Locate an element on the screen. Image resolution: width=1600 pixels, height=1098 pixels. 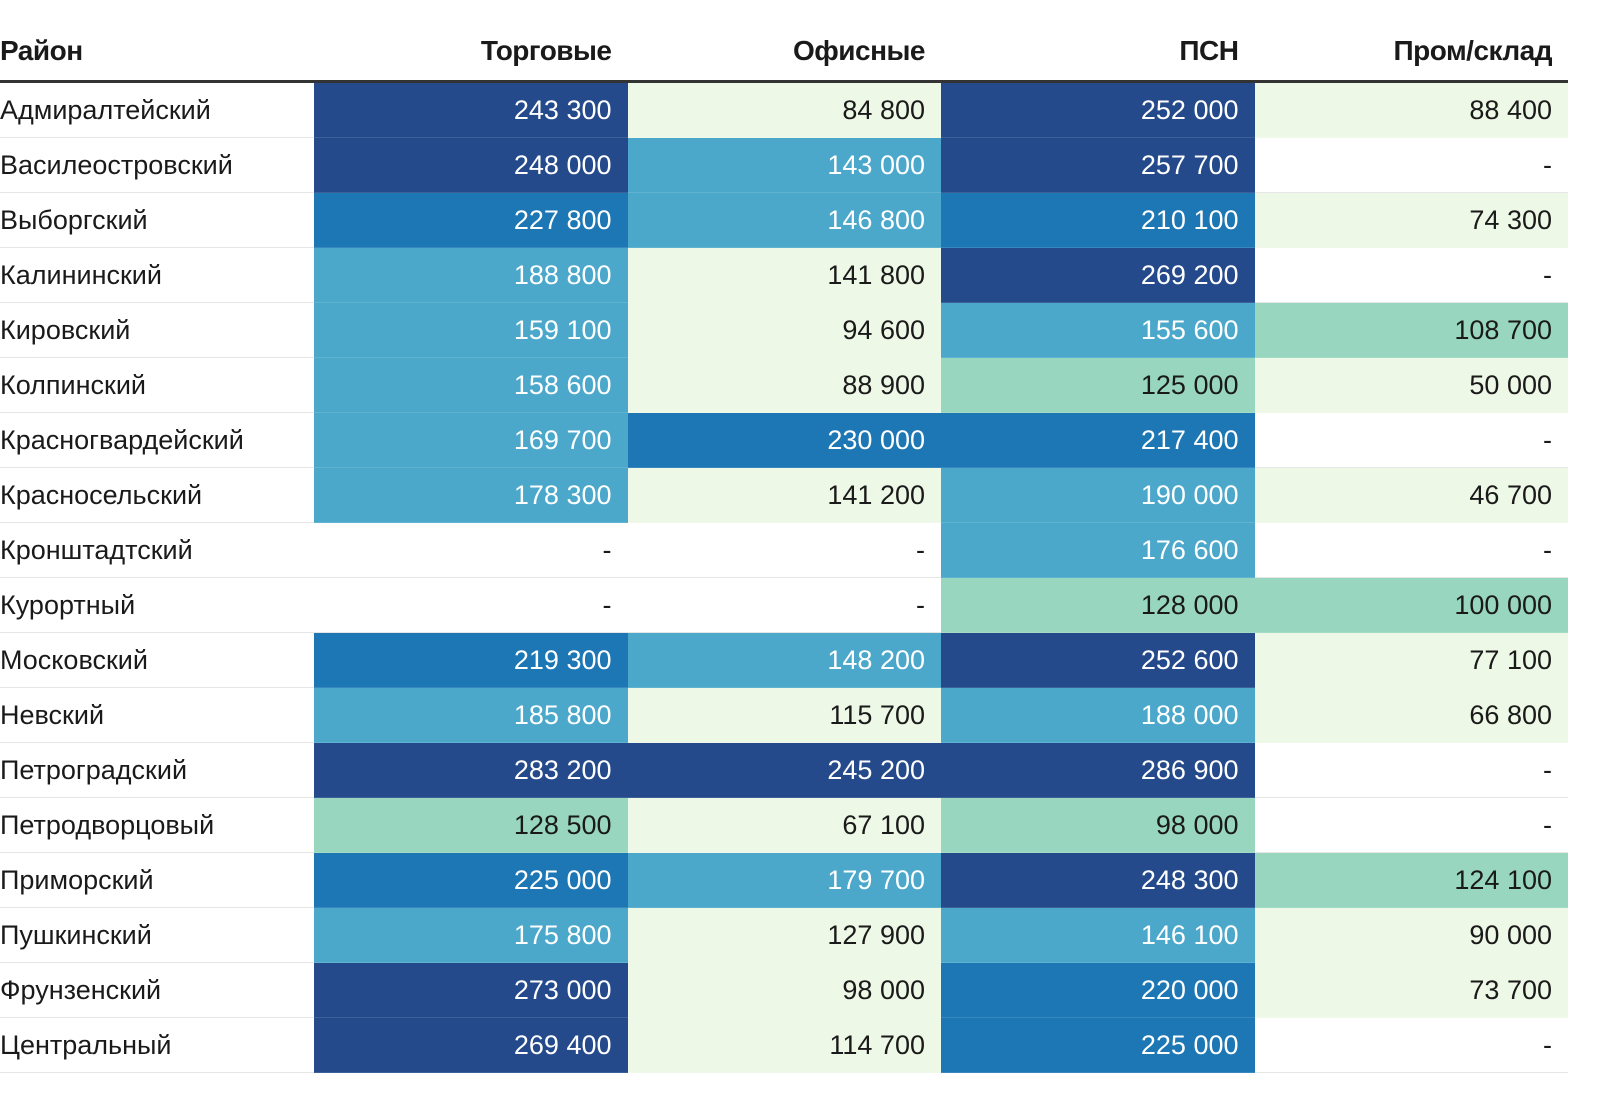
table-row: Кронштадтский - -176 600- is located at coordinates (784, 550).